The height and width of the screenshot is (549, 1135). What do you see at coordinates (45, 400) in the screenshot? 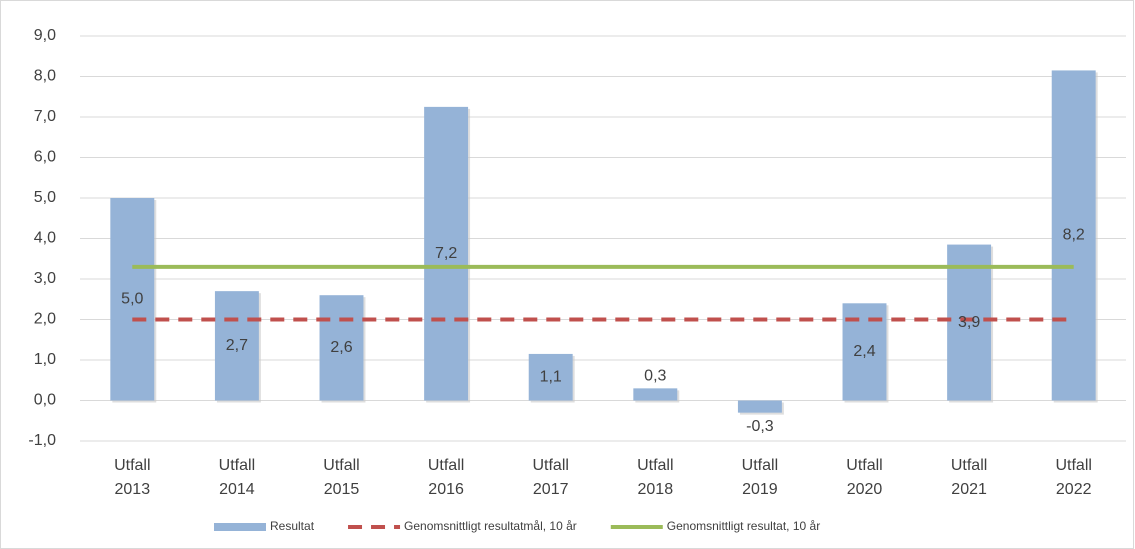
I see `y-tick-label: 0,0` at bounding box center [45, 400].